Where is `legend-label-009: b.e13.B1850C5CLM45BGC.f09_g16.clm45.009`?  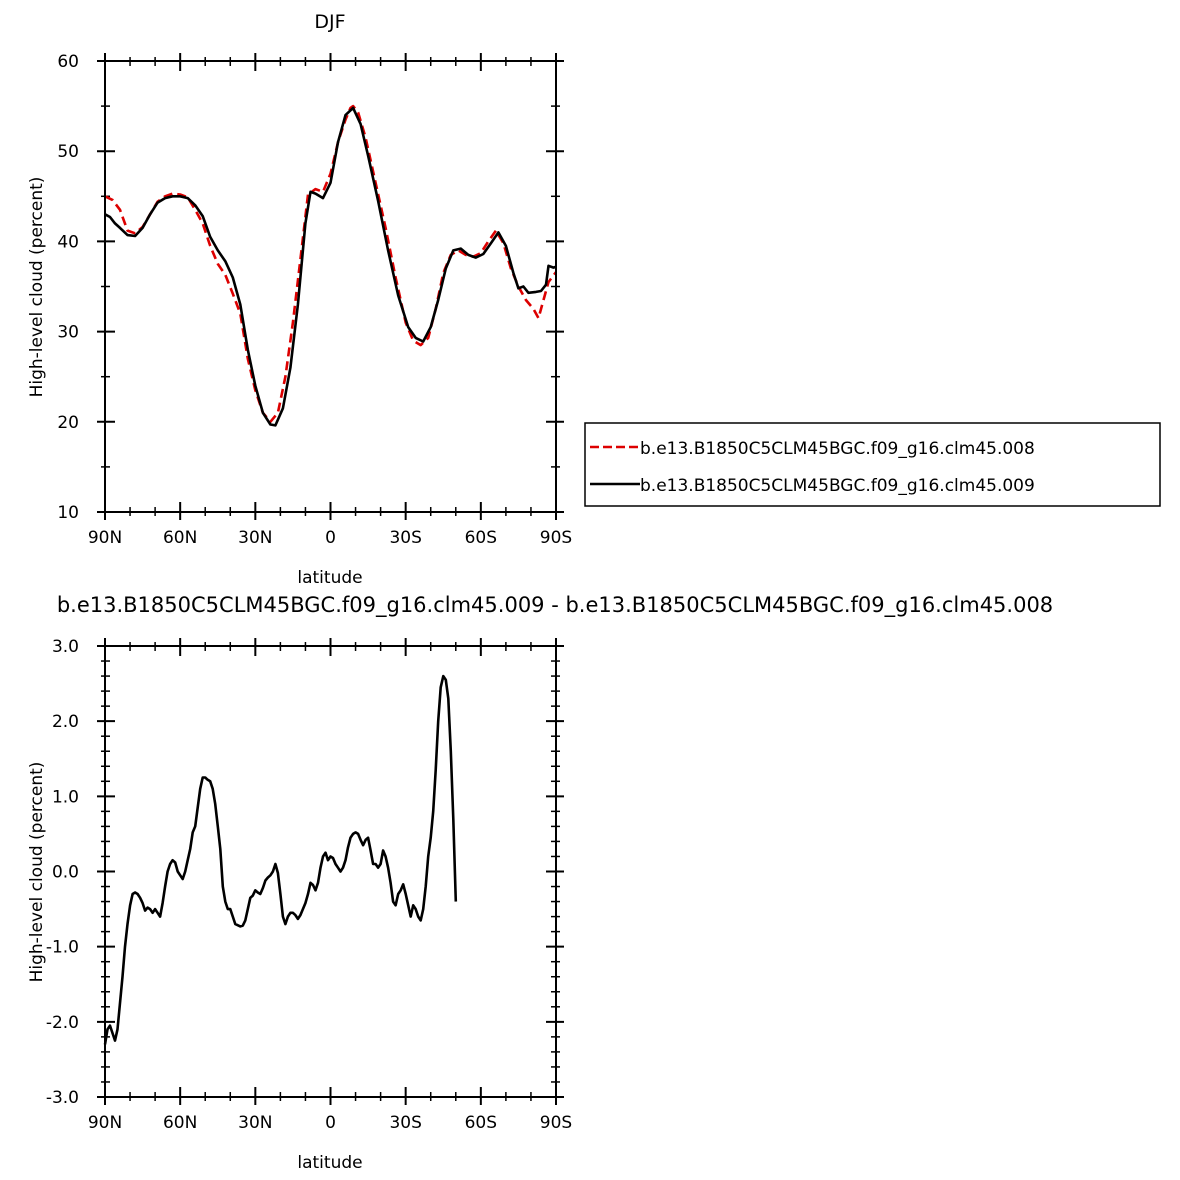 legend-label-009: b.e13.B1850C5CLM45BGC.f09_g16.clm45.009 is located at coordinates (837, 486).